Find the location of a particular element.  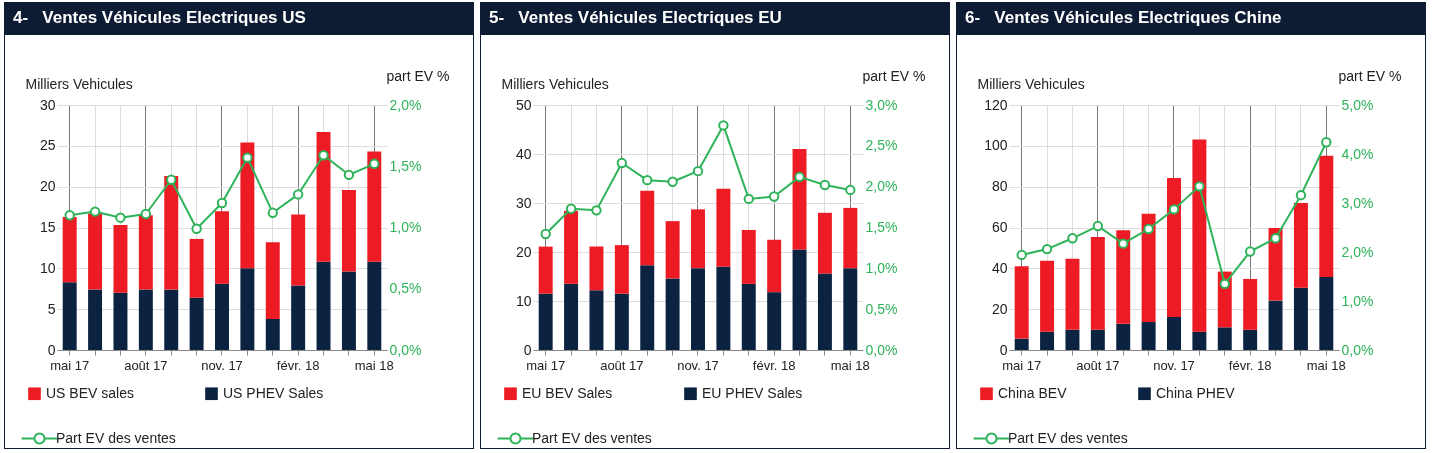

legend-label: EU PHEV Sales is located at coordinates (752, 392).